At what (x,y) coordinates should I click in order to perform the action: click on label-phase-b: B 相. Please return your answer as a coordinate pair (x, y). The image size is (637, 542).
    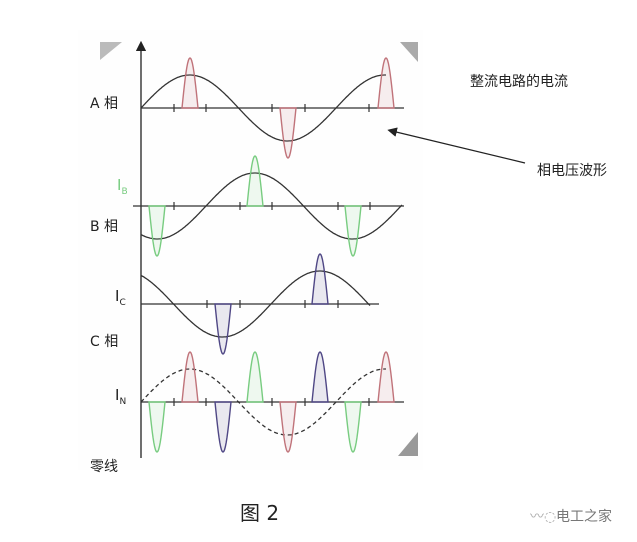
    Looking at the image, I should click on (104, 227).